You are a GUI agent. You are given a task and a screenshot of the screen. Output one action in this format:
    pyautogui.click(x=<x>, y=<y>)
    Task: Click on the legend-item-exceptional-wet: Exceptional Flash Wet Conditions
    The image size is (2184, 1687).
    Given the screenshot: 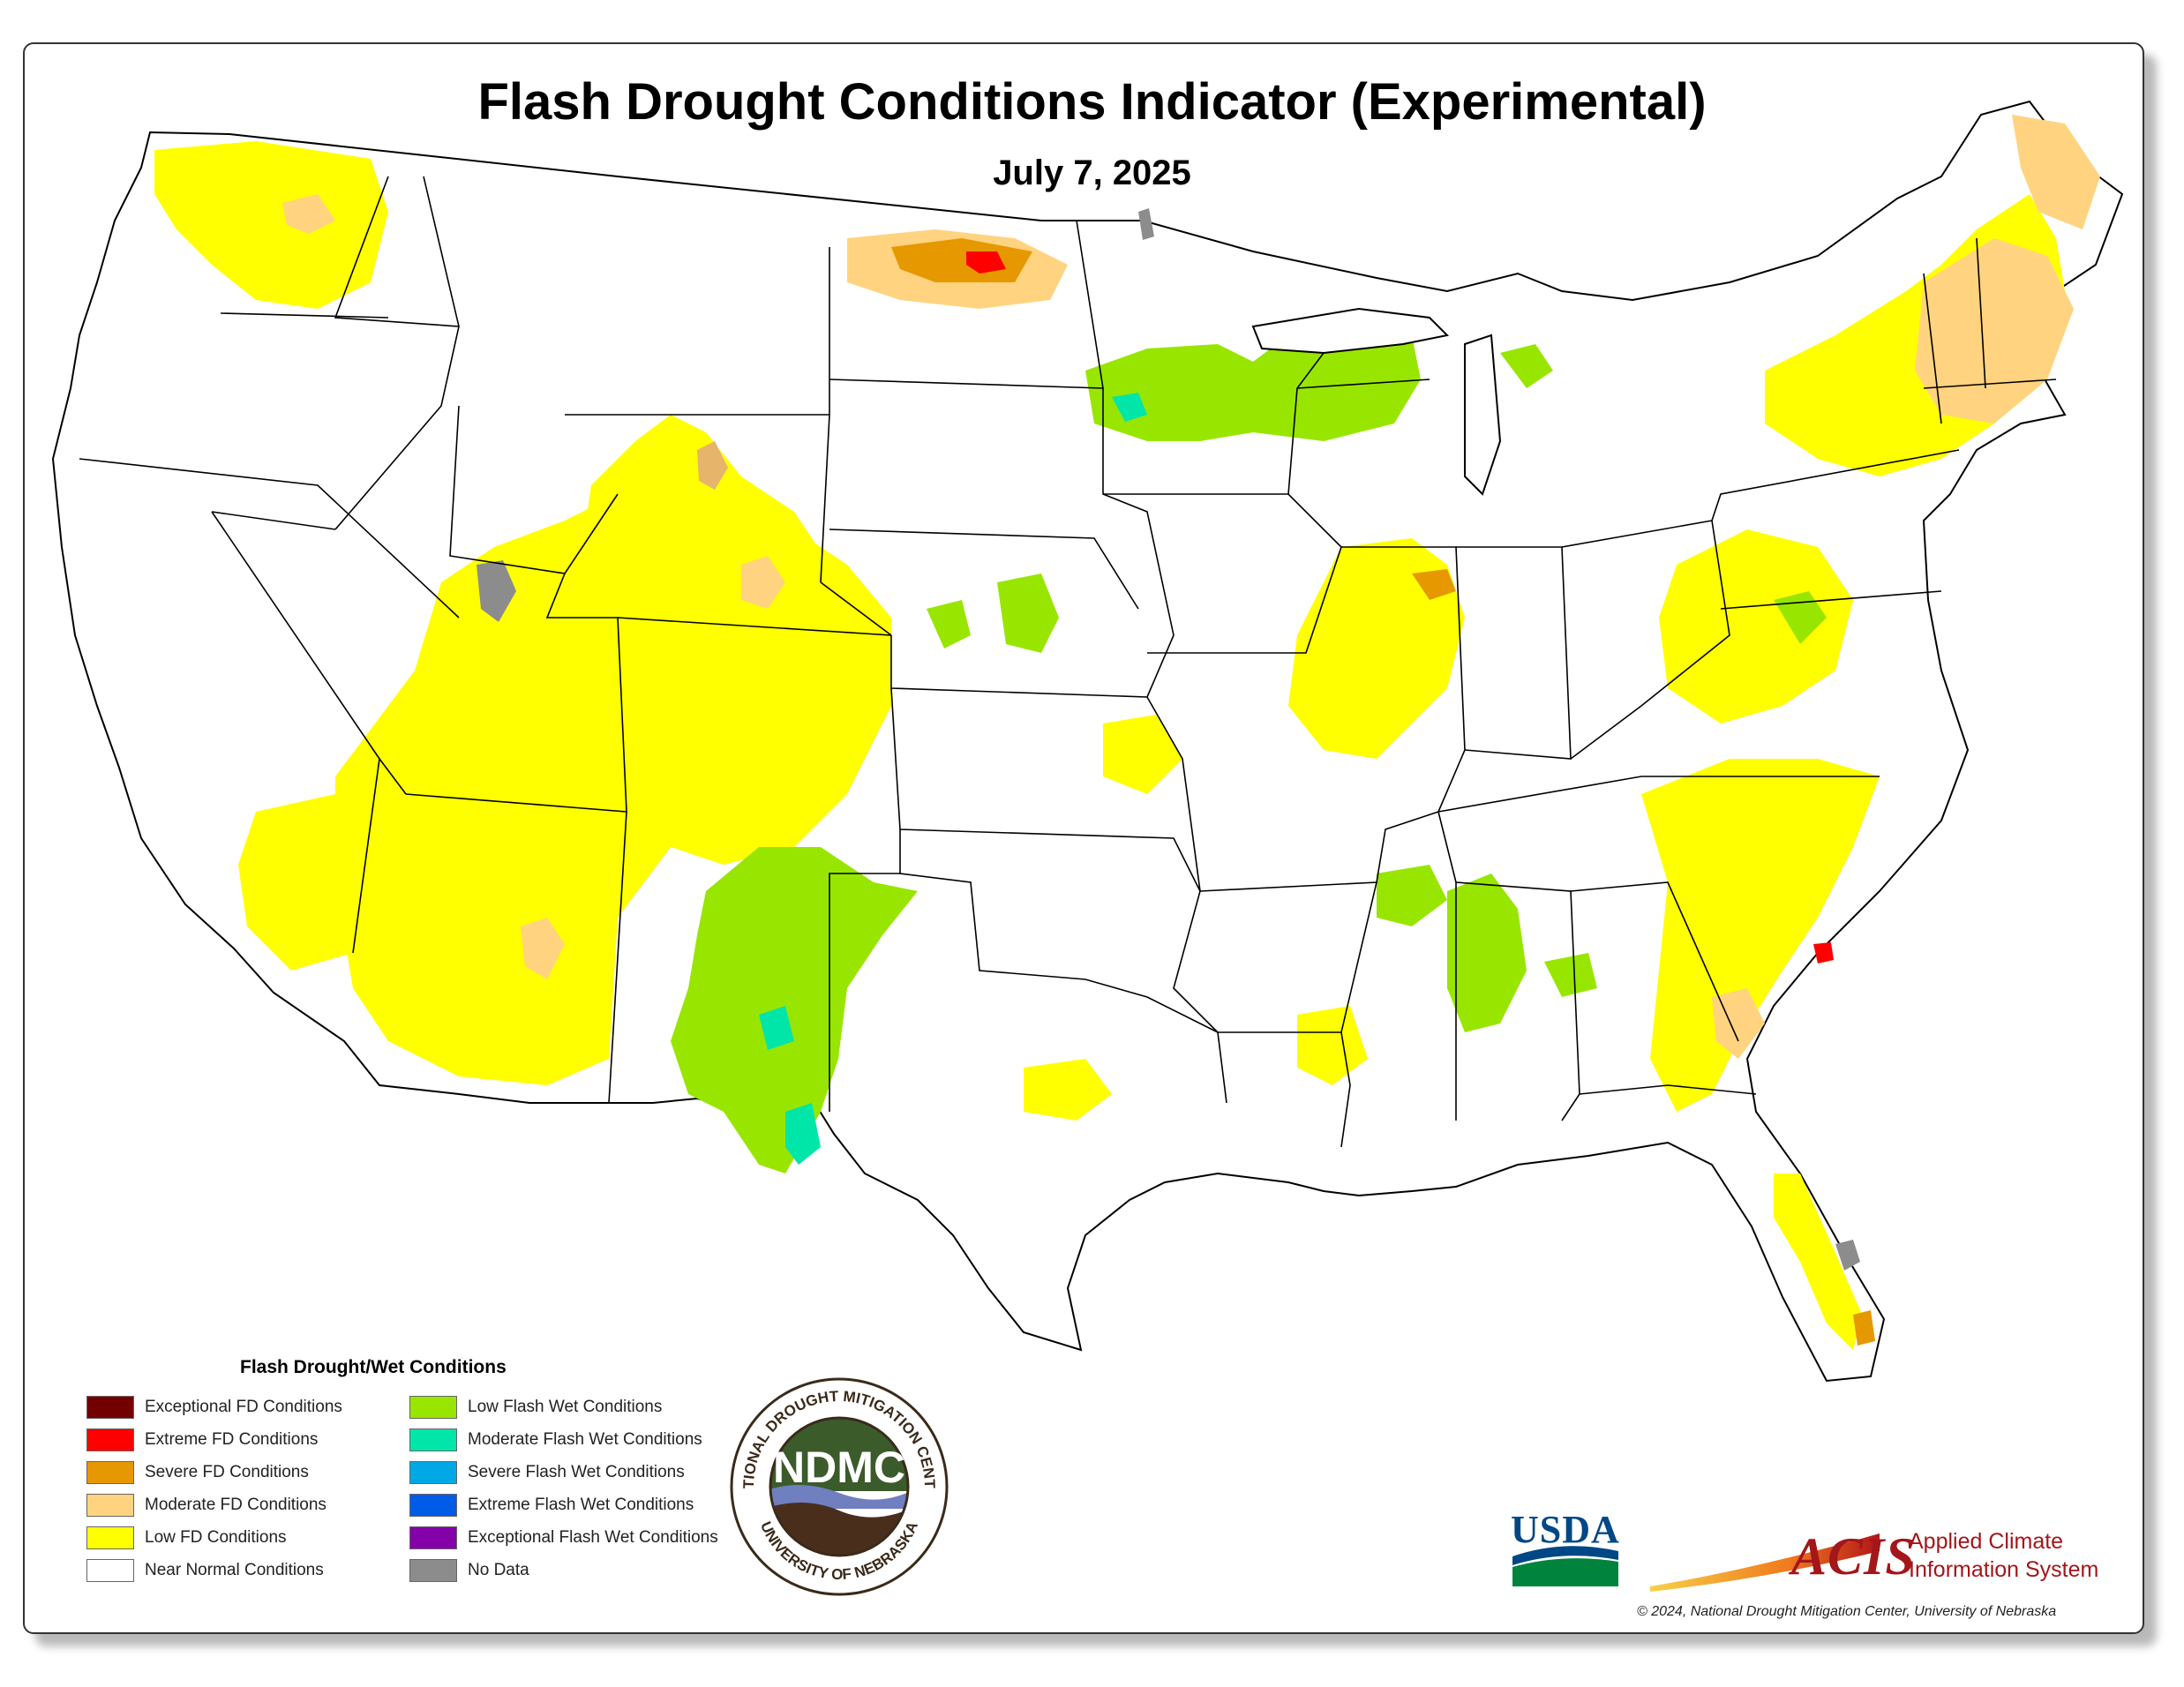 What is the action you would take?
    pyautogui.click(x=563, y=1538)
    